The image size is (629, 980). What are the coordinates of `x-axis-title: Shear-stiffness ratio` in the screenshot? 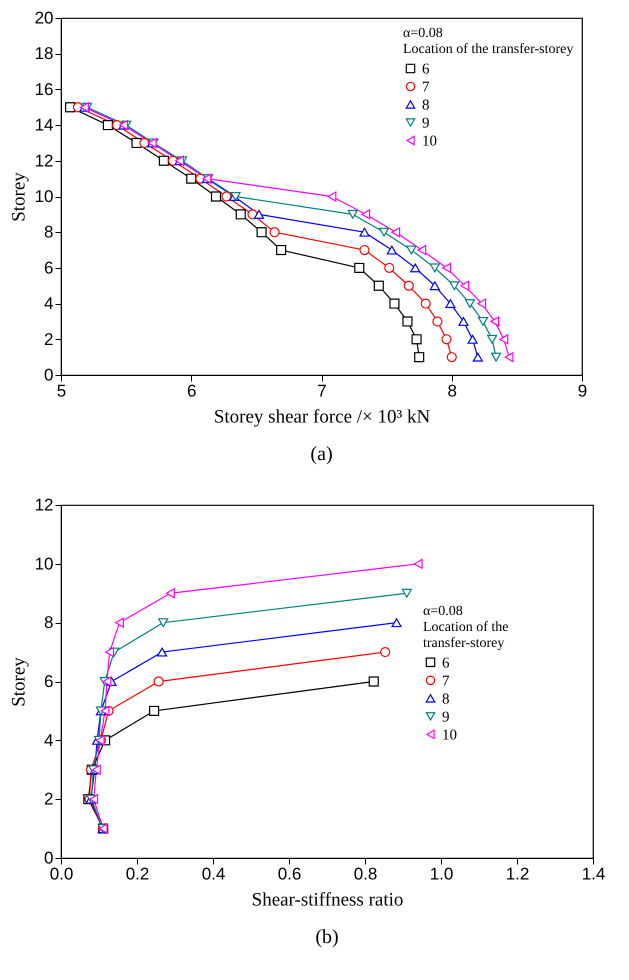 It's located at (328, 900).